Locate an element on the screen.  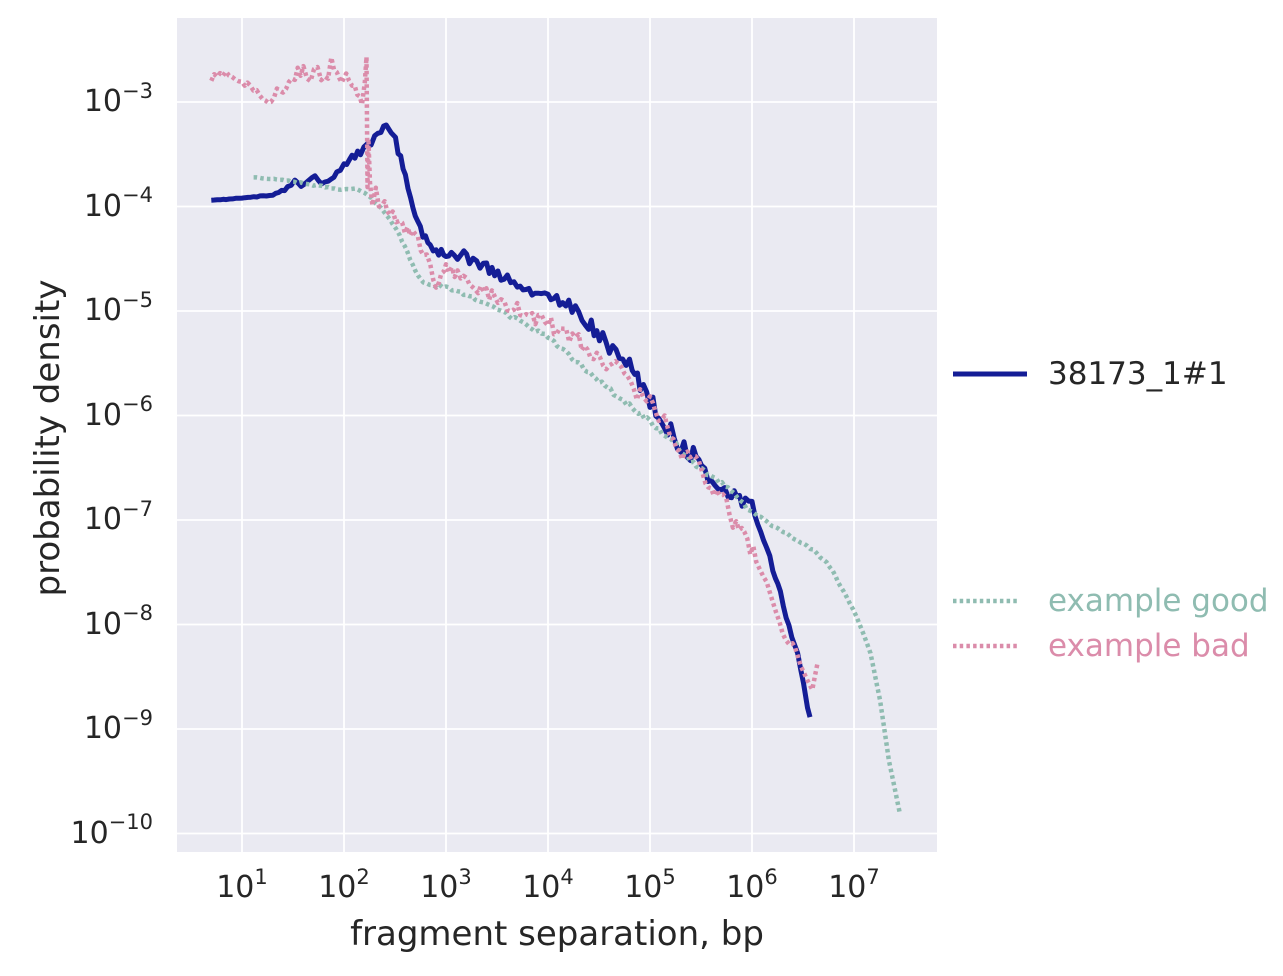
x-tick-label: 10⁷ is located at coordinates (854, 884).